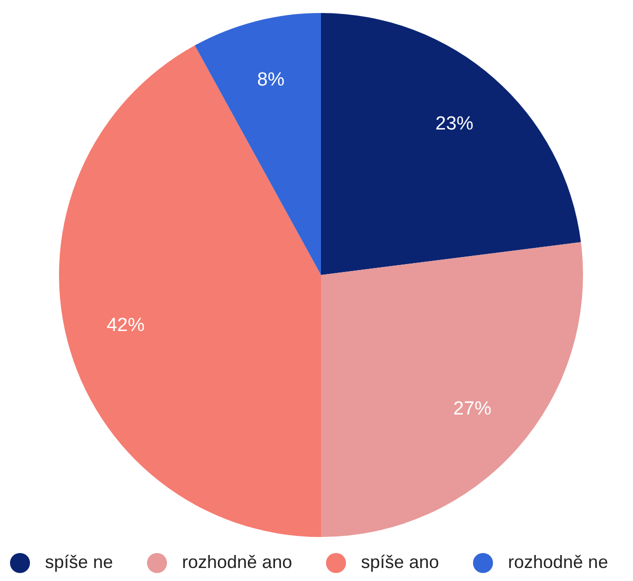 The height and width of the screenshot is (581, 633). What do you see at coordinates (472, 409) in the screenshot?
I see `data-label: 27%` at bounding box center [472, 409].